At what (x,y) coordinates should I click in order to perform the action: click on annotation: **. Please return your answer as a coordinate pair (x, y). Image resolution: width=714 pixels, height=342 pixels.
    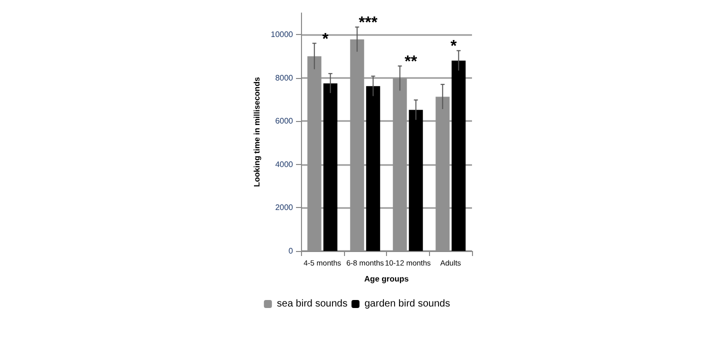
    Looking at the image, I should click on (411, 62).